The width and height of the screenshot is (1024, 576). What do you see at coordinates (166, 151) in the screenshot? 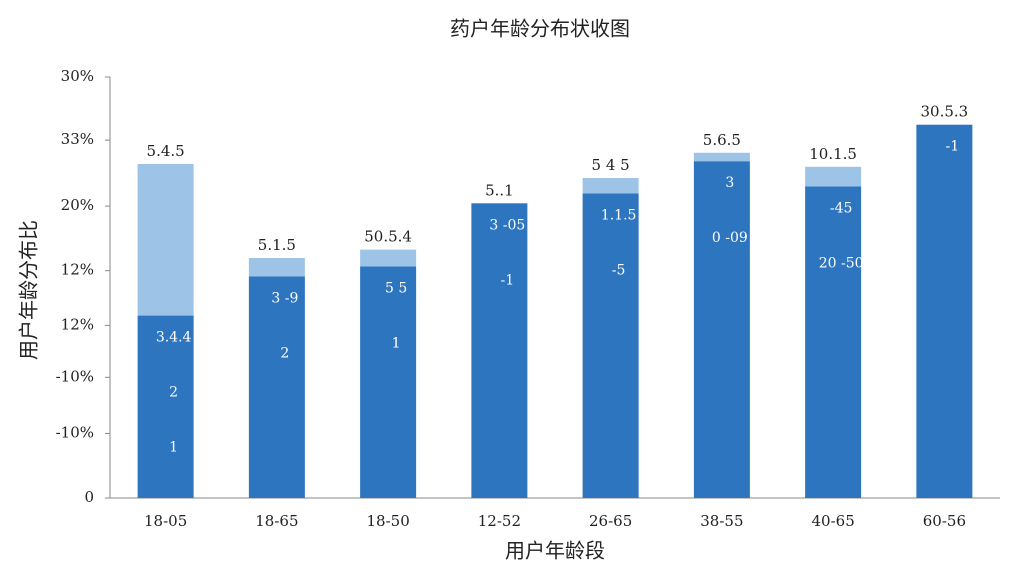
I see `bar-label: 5.4.5` at bounding box center [166, 151].